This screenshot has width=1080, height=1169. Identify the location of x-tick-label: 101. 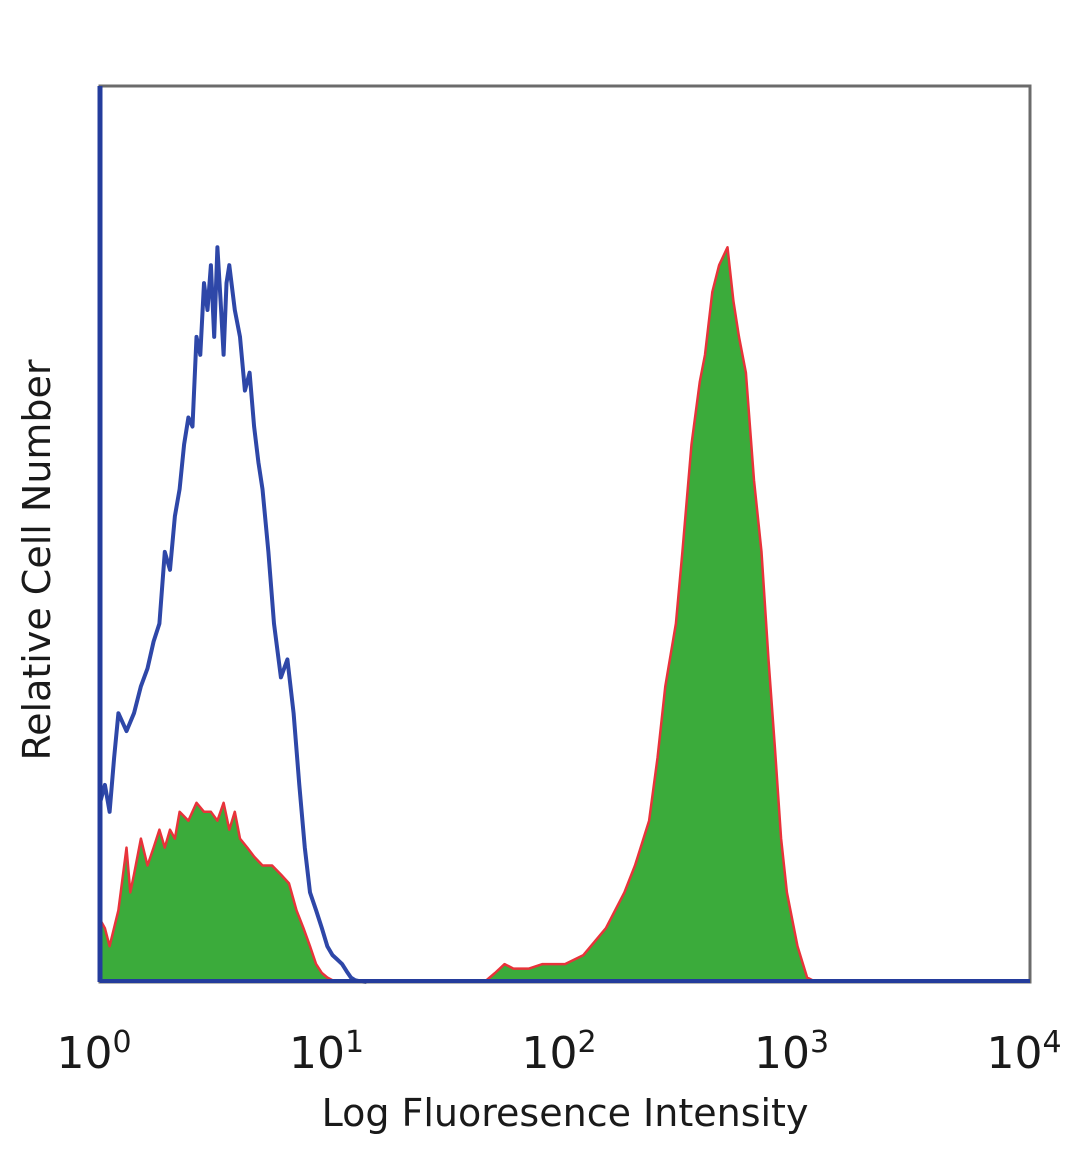
(326, 1052).